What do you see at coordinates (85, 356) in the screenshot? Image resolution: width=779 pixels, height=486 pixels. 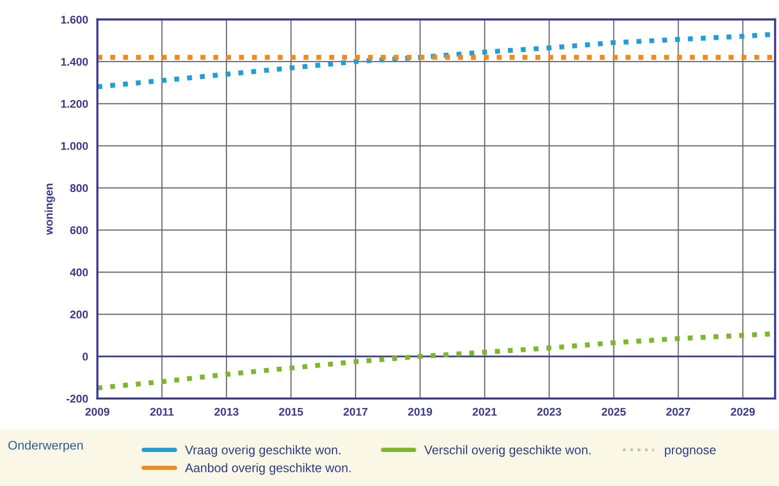 I see `y-tick-label: 0` at bounding box center [85, 356].